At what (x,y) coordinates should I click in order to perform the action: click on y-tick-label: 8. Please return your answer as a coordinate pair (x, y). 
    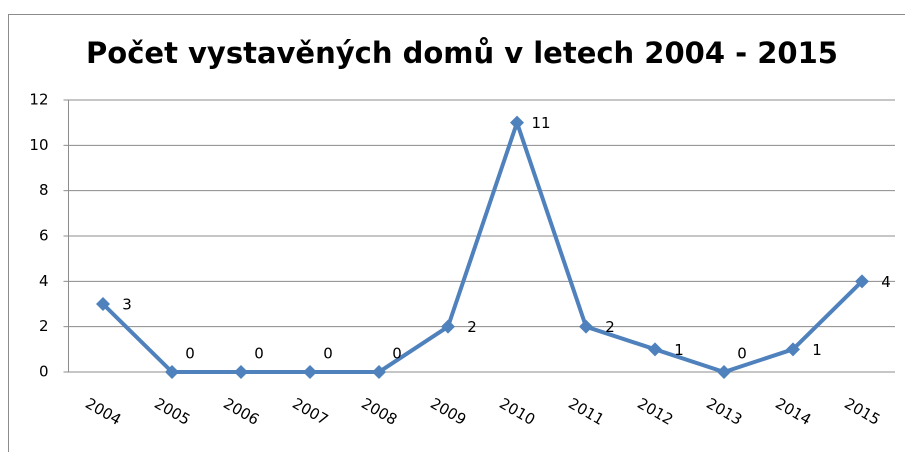
    Looking at the image, I should click on (44, 190).